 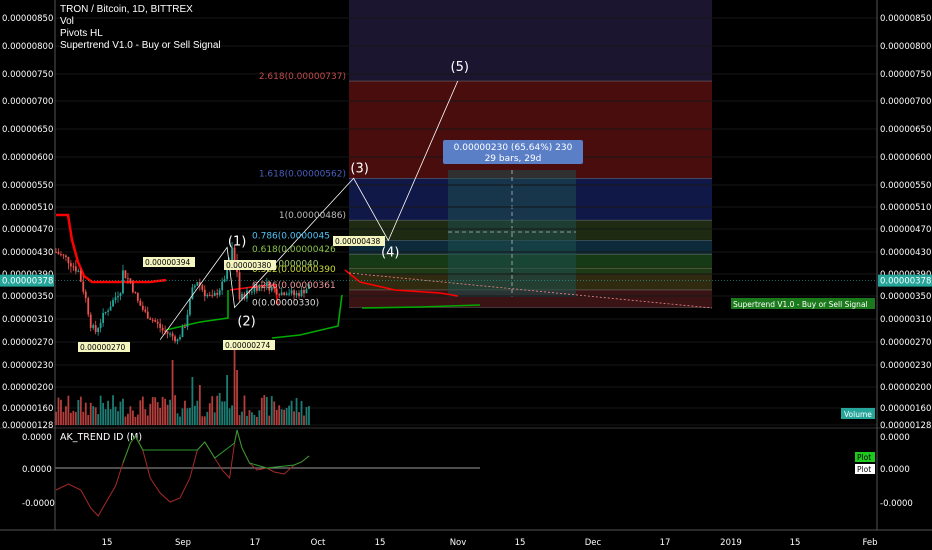 What do you see at coordinates (905, 230) in the screenshot?
I see `price-tick-right-8: 0.00000470` at bounding box center [905, 230].